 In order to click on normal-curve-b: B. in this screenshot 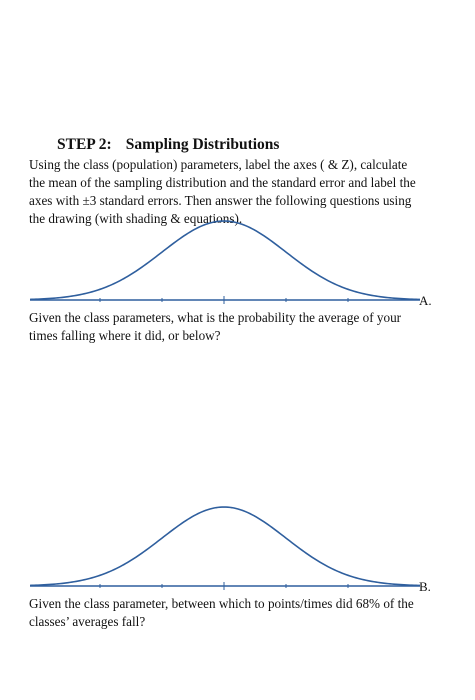, I will do `click(230, 550)`.